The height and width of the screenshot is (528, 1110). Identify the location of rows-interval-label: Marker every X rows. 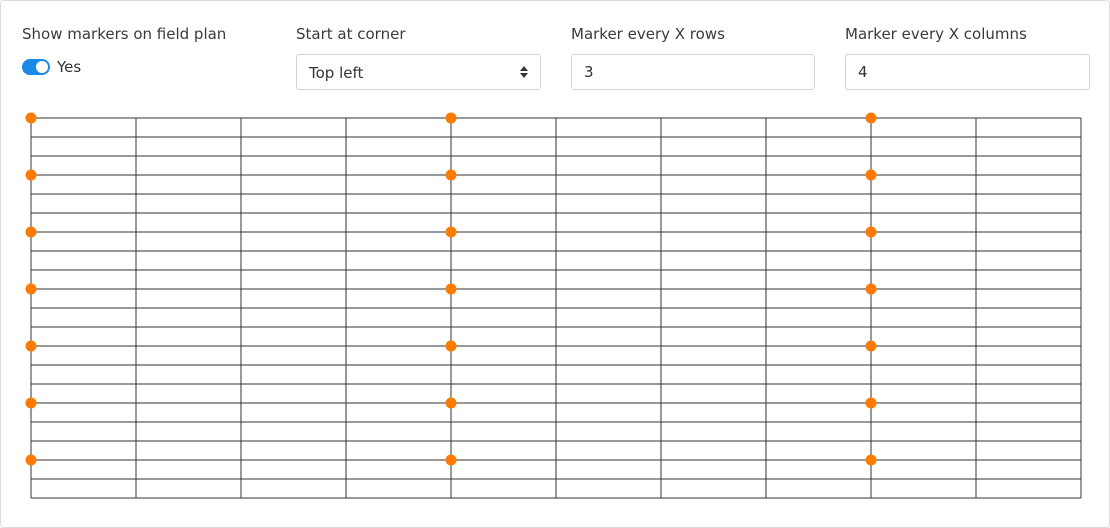
(648, 34).